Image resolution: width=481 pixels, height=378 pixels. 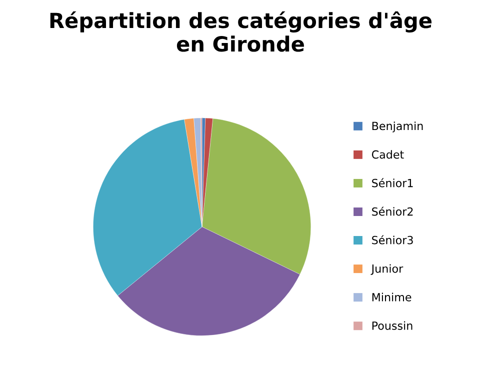 What do you see at coordinates (397, 127) in the screenshot?
I see `legend-label: Benjamin` at bounding box center [397, 127].